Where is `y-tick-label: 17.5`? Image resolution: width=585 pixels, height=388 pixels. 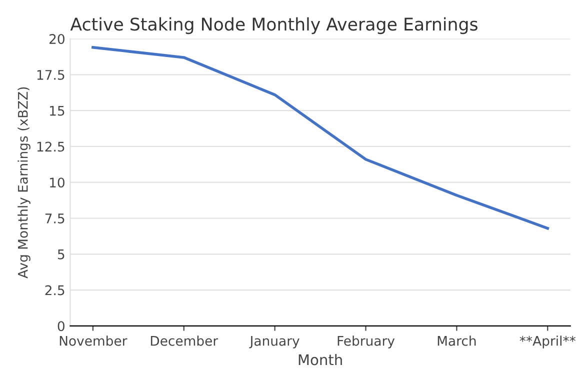 y-tick-label: 17.5 is located at coordinates (50, 75).